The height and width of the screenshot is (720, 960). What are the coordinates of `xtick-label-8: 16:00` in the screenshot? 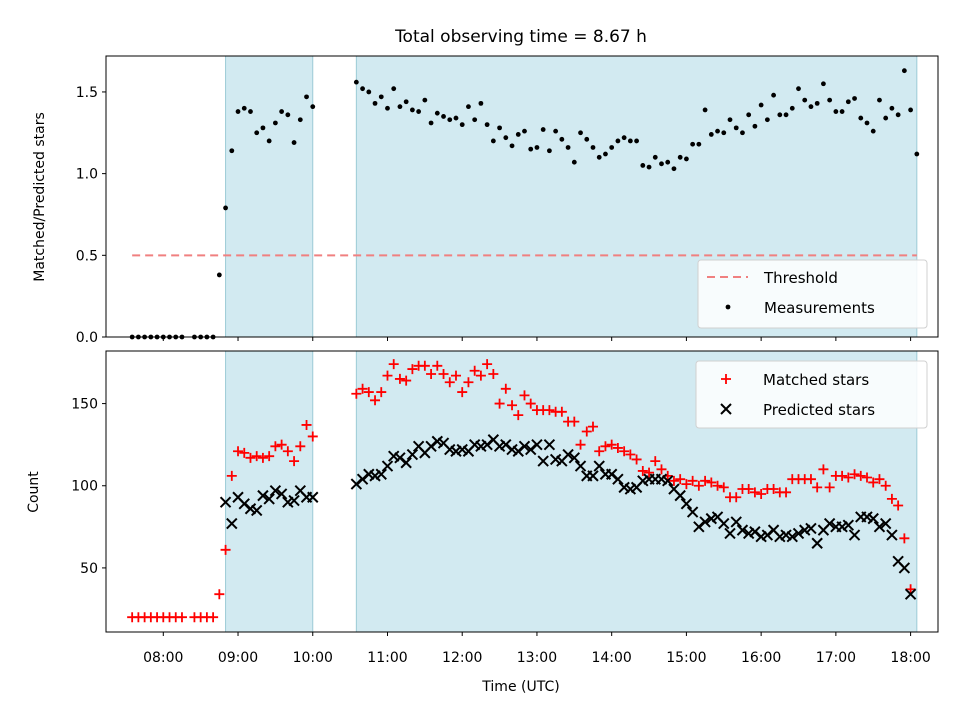 It's located at (761, 658).